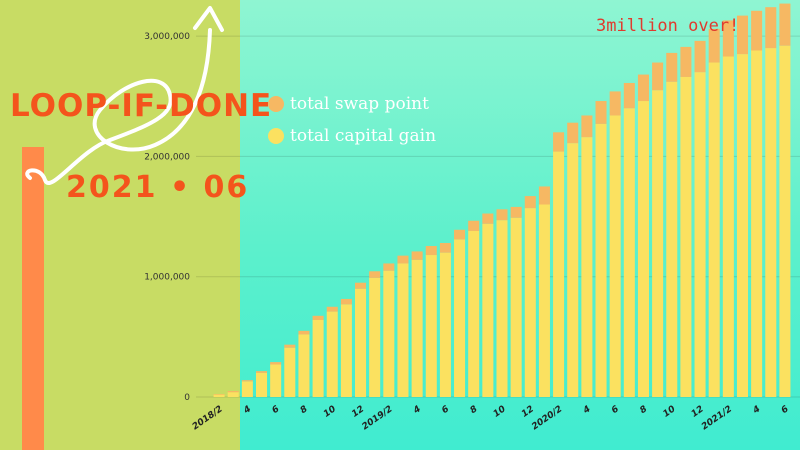  Describe the element at coordinates (276, 136) in the screenshot. I see `legend-swatch-capital` at that location.